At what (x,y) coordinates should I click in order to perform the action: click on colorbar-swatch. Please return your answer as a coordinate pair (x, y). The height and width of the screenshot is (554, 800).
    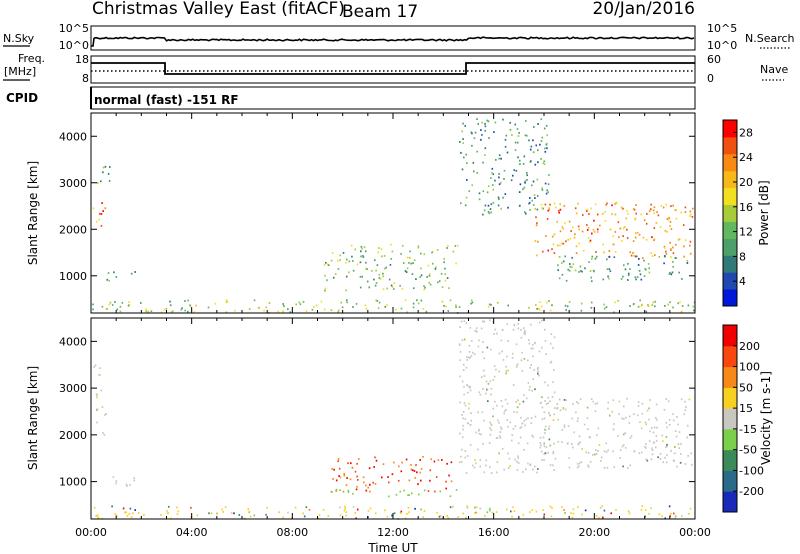
    Looking at the image, I should click on (730, 336).